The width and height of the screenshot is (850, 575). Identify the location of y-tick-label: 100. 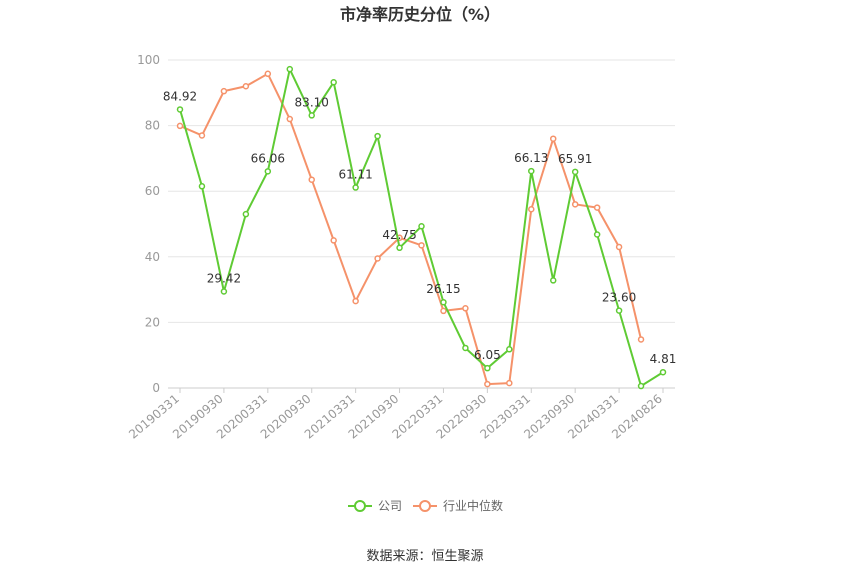
(148, 60).